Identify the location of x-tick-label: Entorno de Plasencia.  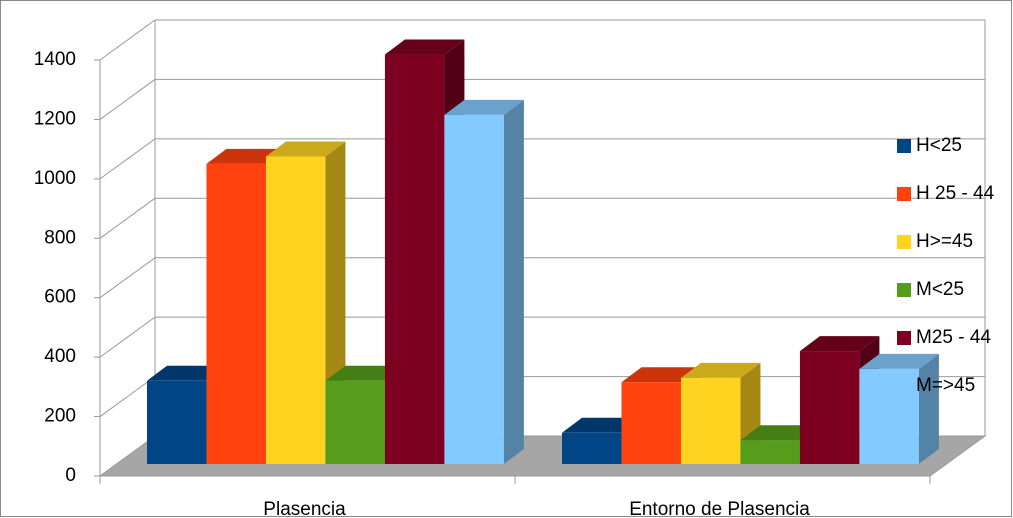
(719, 508).